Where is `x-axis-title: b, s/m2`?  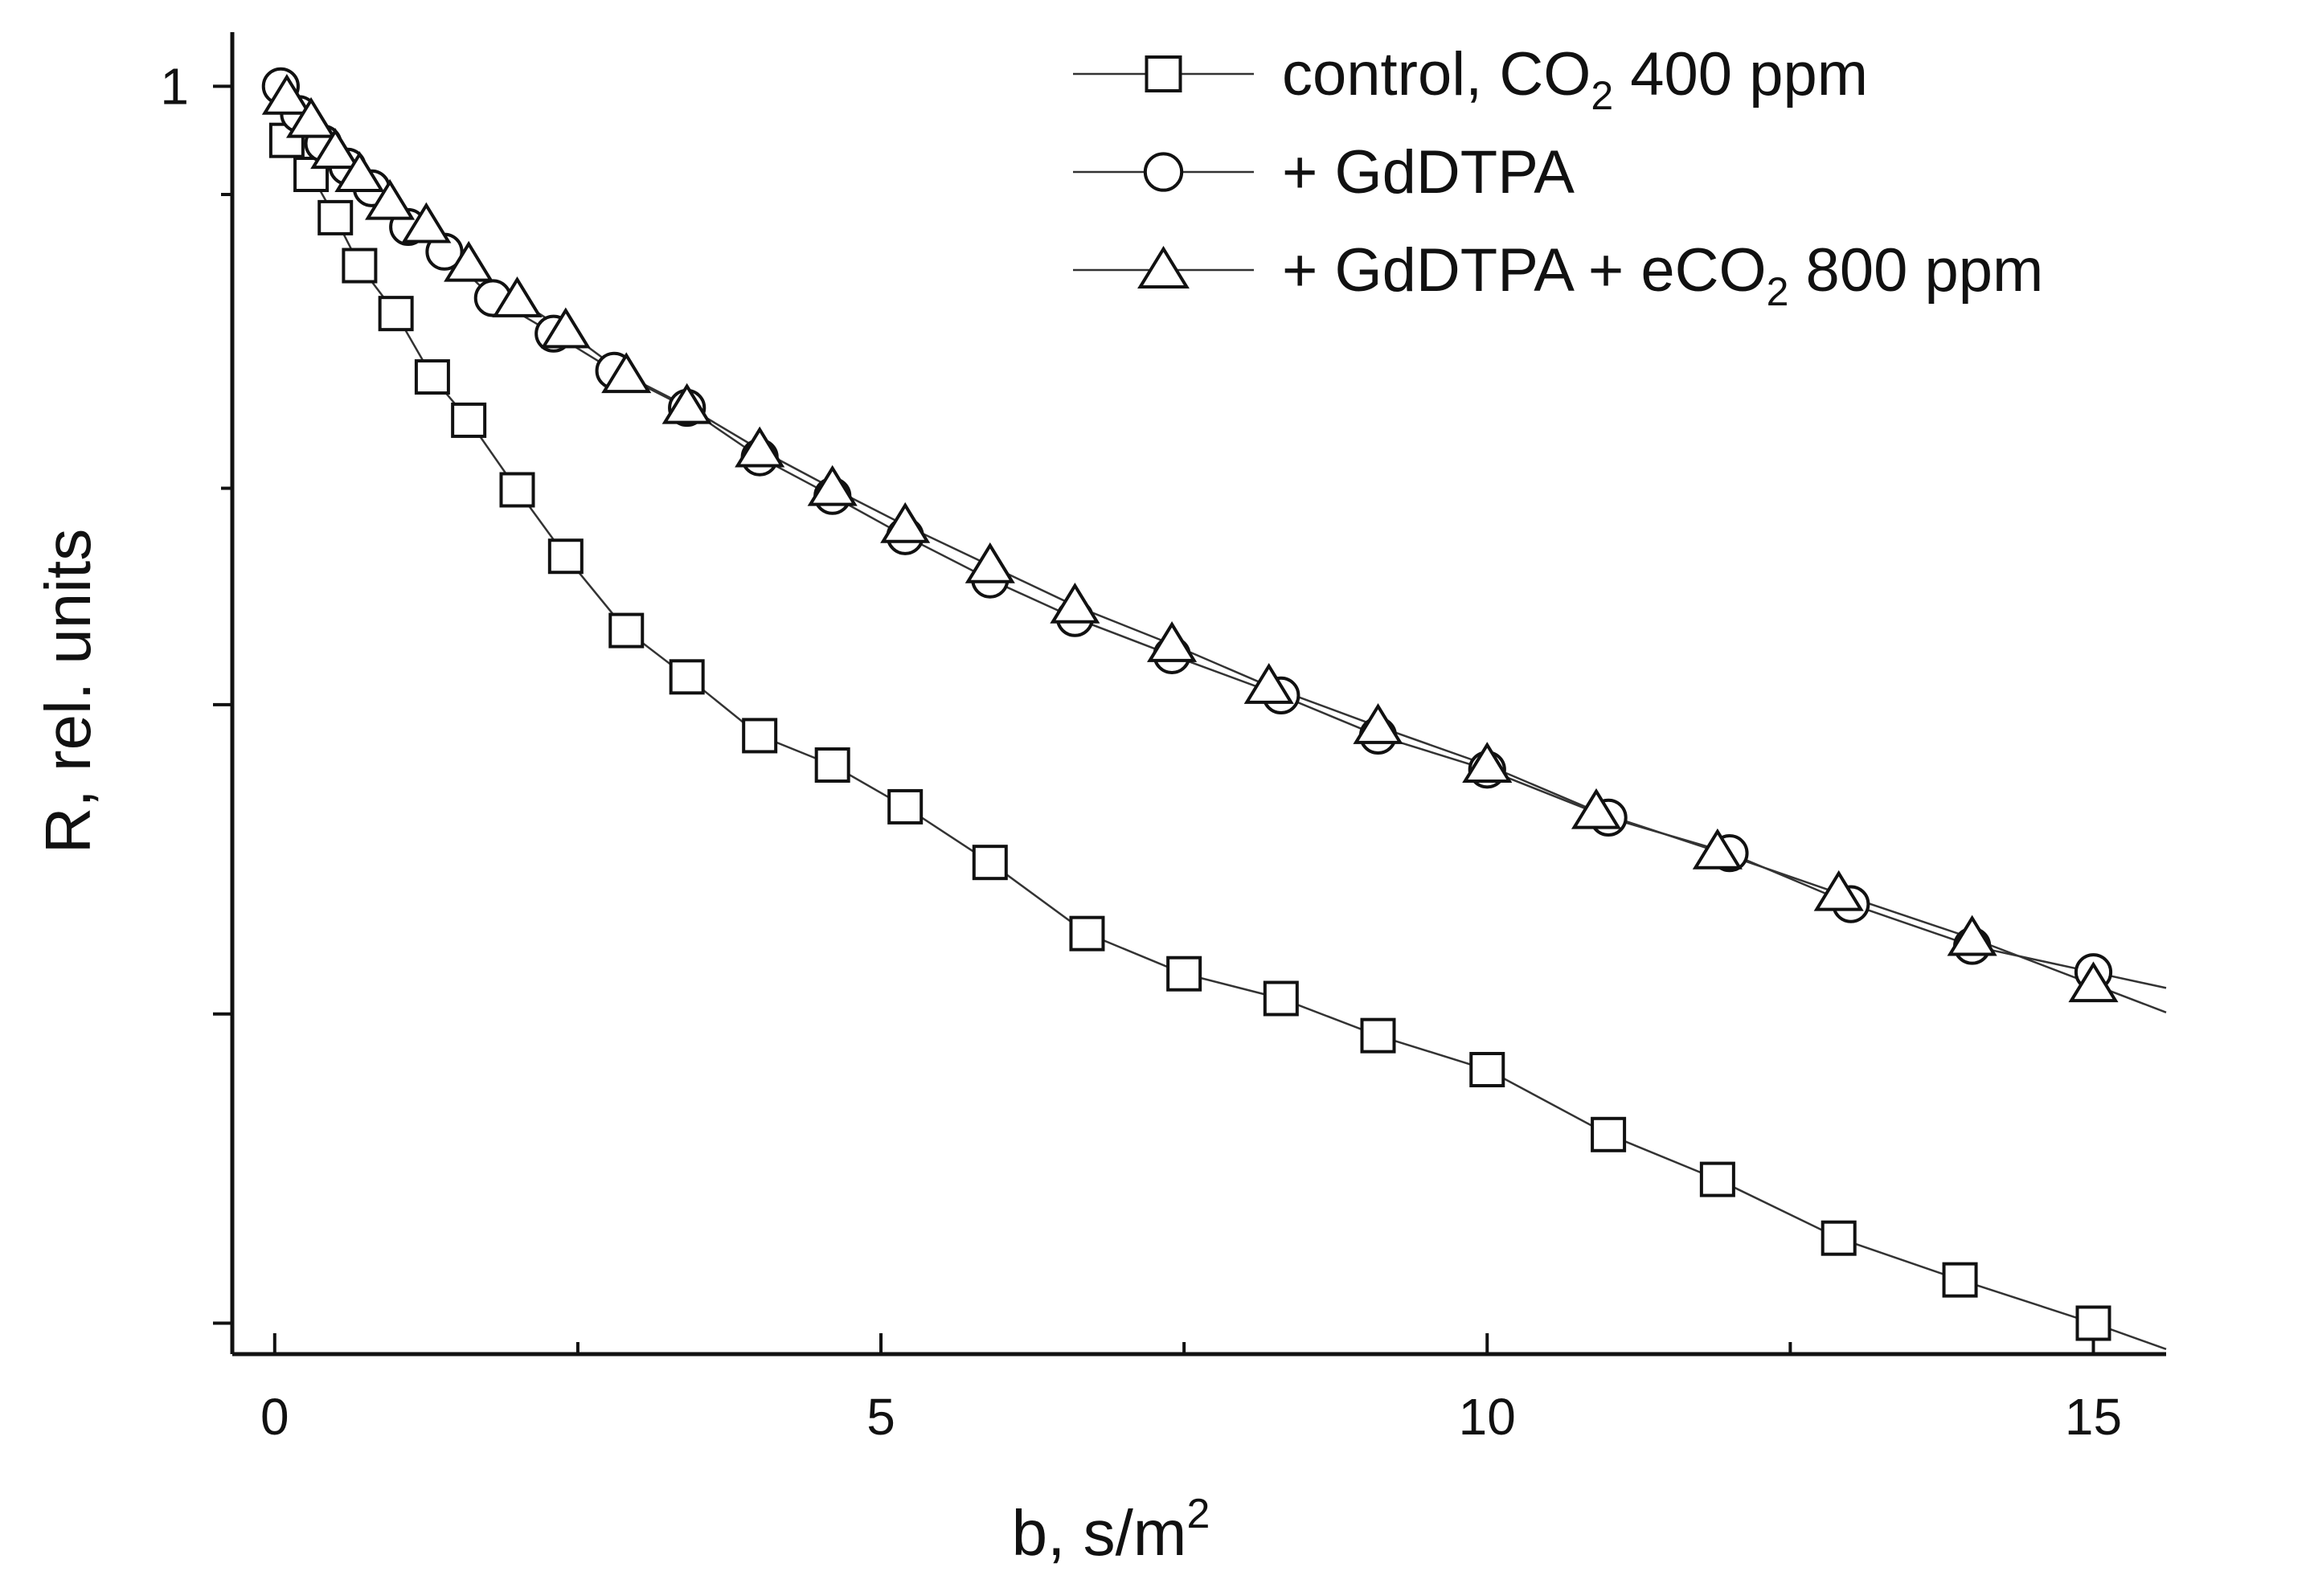 x-axis-title: b, s/m2 is located at coordinates (1111, 1530).